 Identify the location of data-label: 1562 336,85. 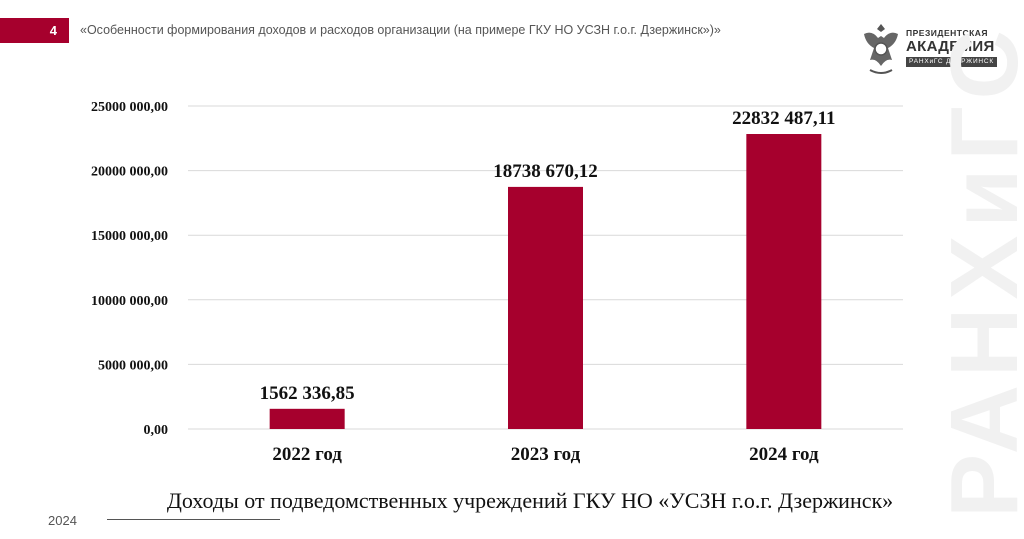
(307, 393).